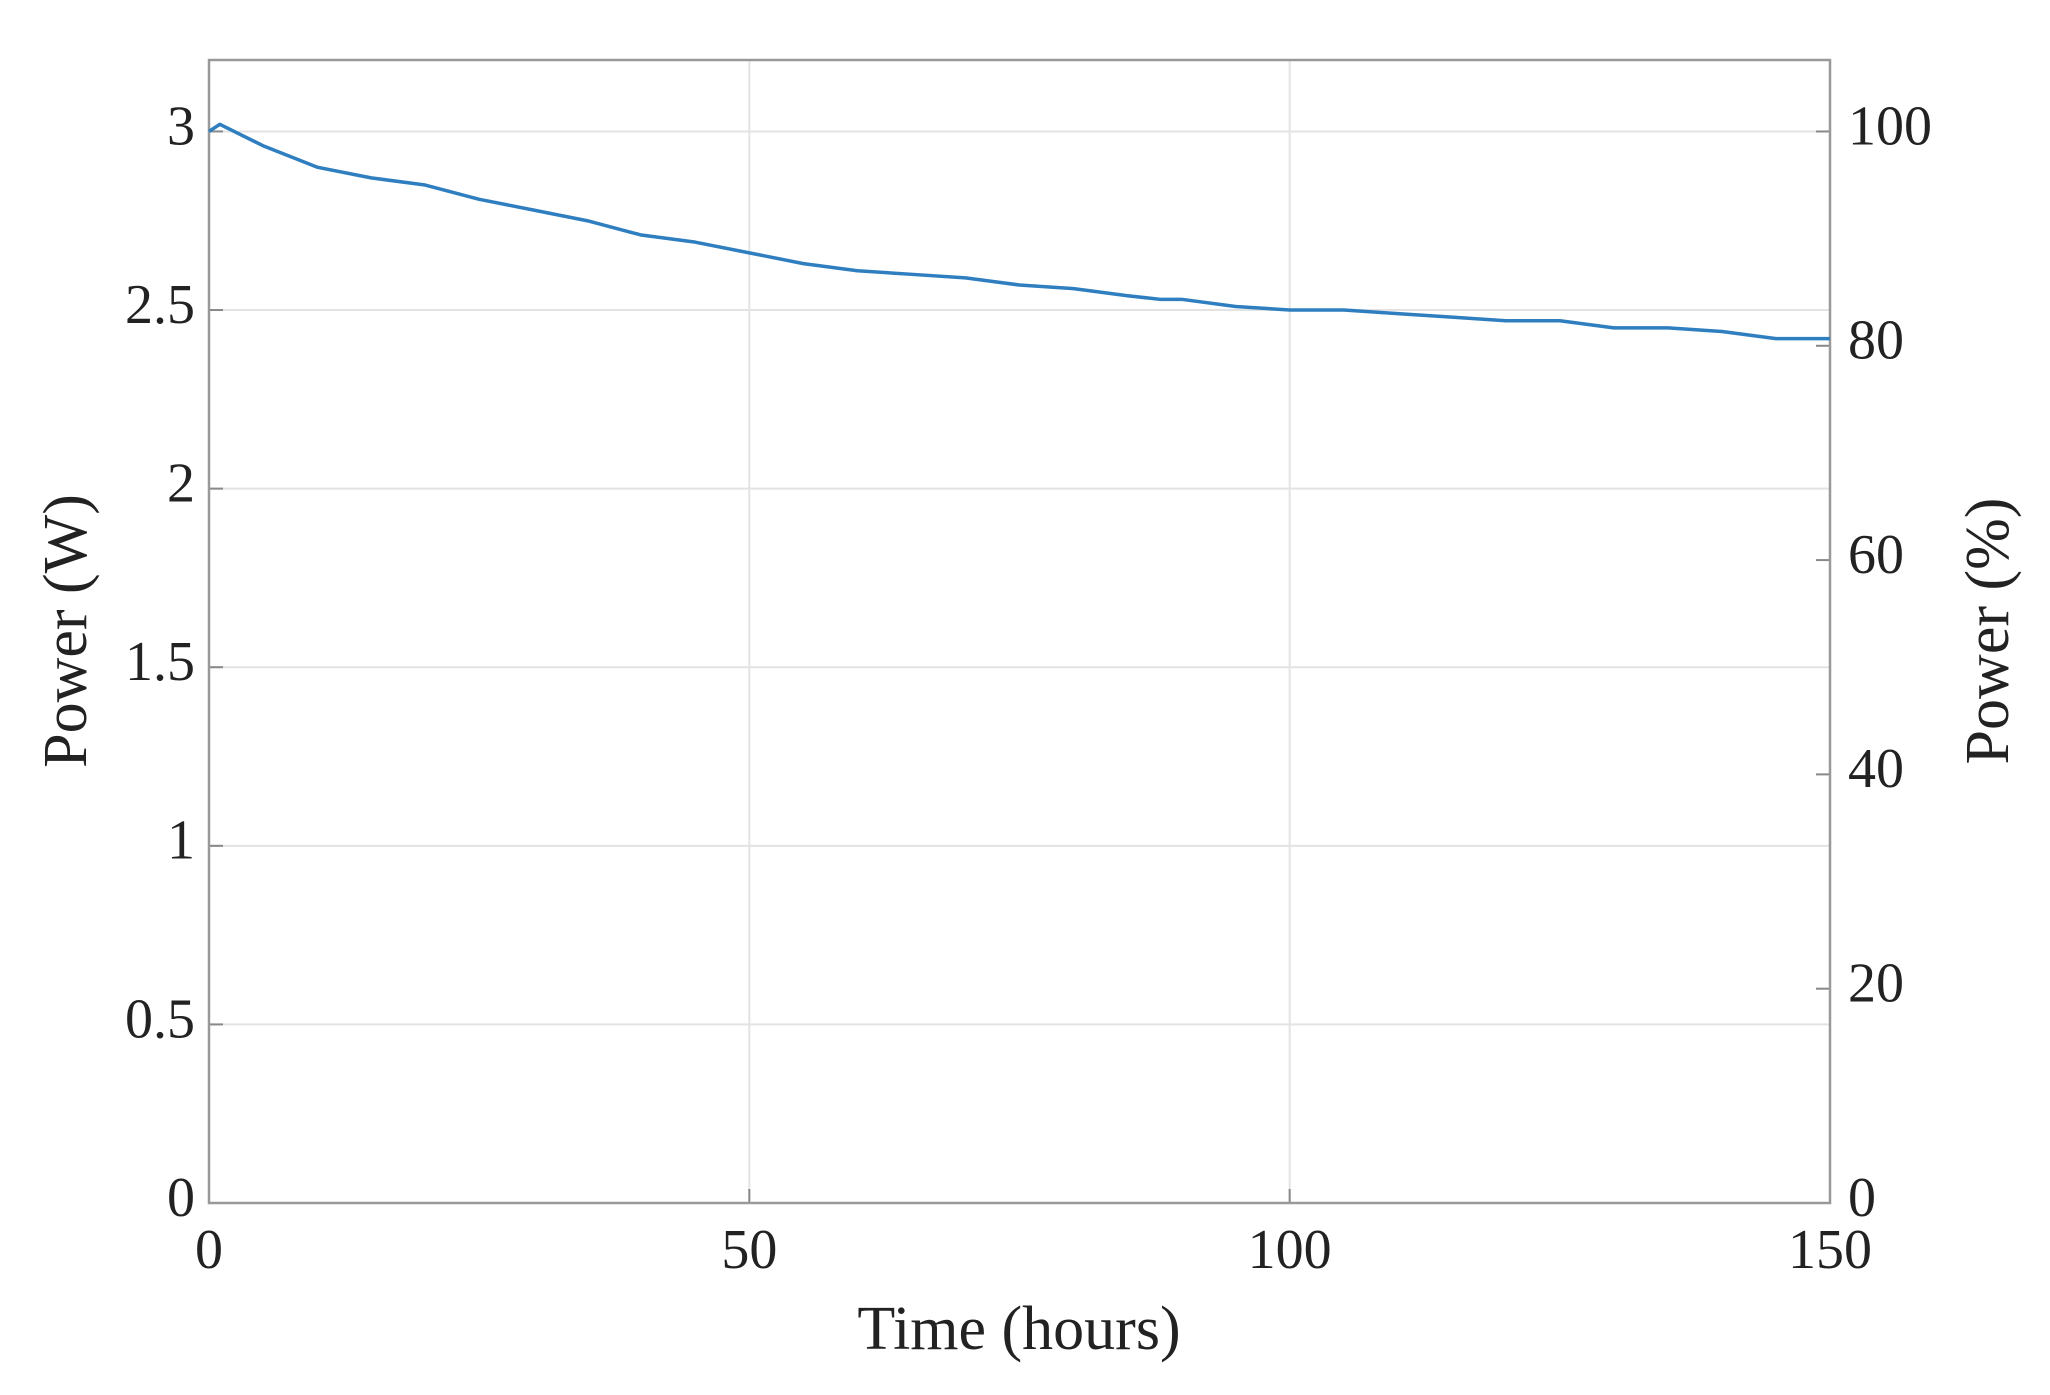  Describe the element at coordinates (160, 305) in the screenshot. I see `y-tick-label: 2.5` at that location.